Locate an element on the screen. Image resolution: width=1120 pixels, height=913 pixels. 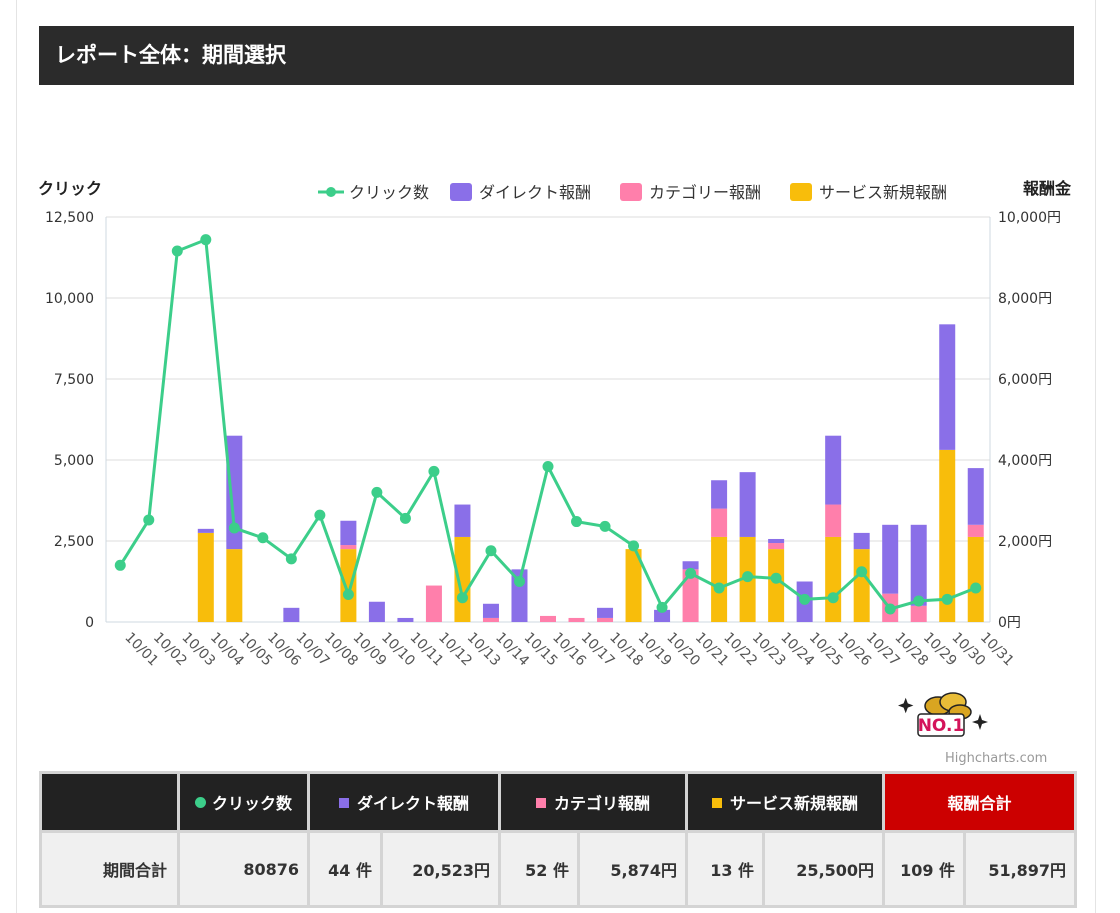
y-right-tick-label: 0円 is located at coordinates (1009, 623).